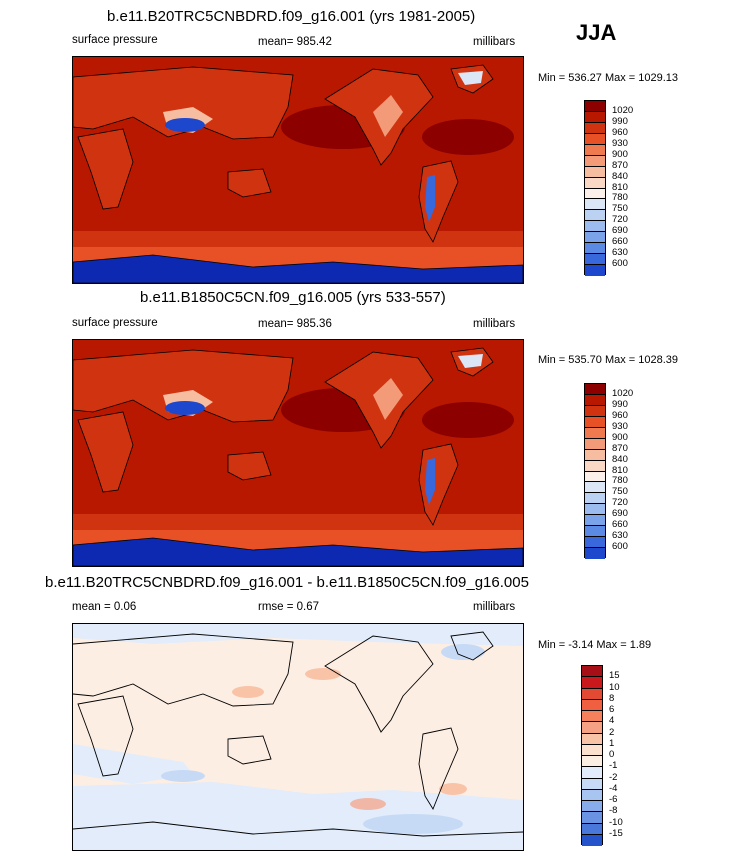 The image size is (733, 860). I want to click on colorbar-tick-label: -2, so click(613, 777).